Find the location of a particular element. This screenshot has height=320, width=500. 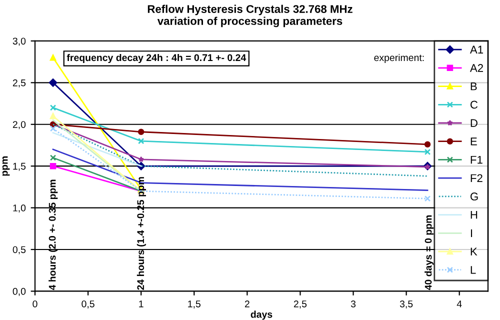

annotation: experiment: is located at coordinates (399, 59).